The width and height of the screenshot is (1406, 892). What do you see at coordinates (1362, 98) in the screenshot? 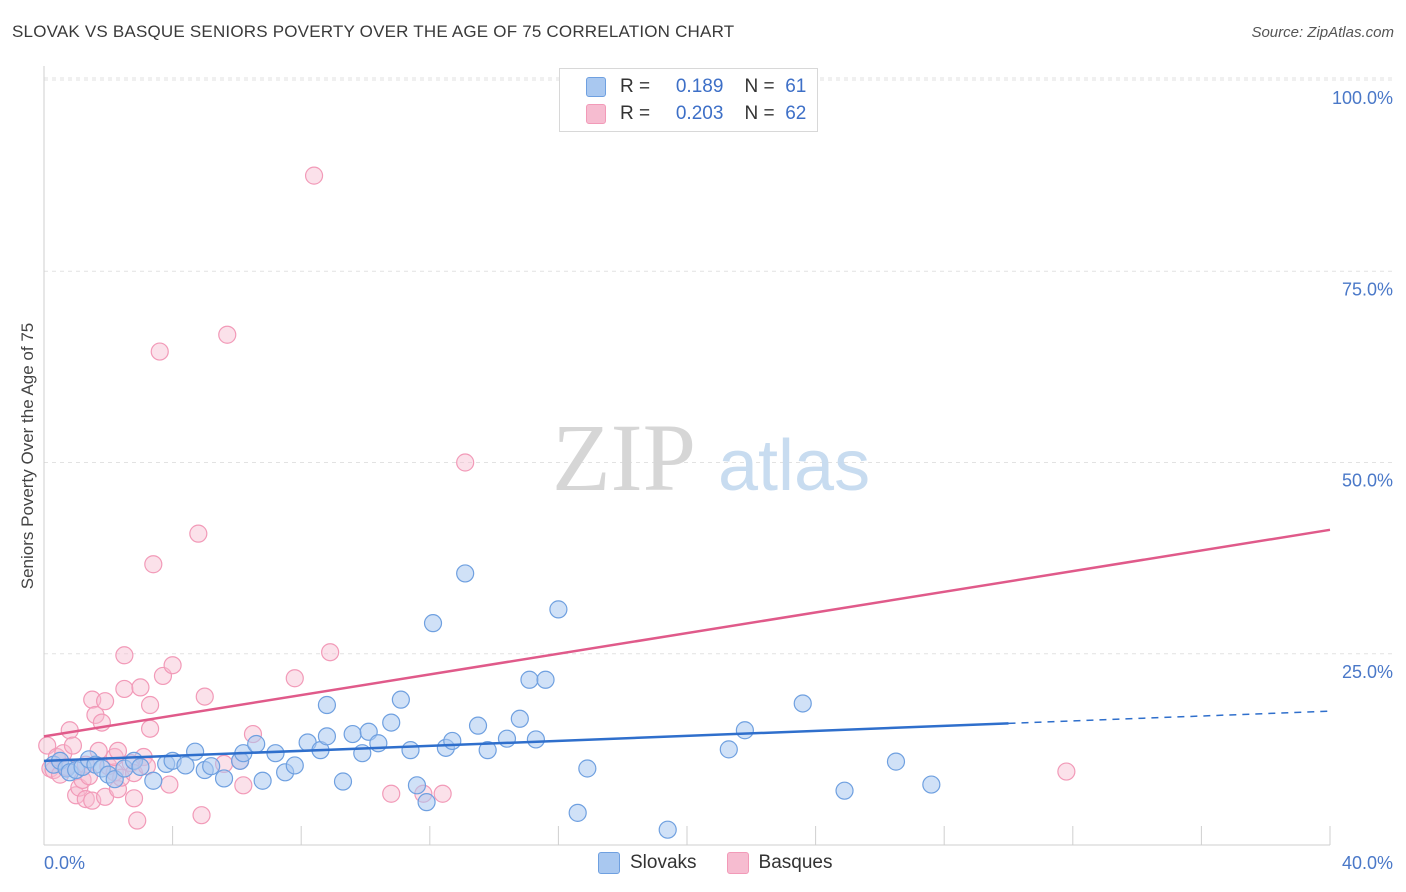
I see `y-tick-label: 100.0%` at bounding box center [1362, 98].